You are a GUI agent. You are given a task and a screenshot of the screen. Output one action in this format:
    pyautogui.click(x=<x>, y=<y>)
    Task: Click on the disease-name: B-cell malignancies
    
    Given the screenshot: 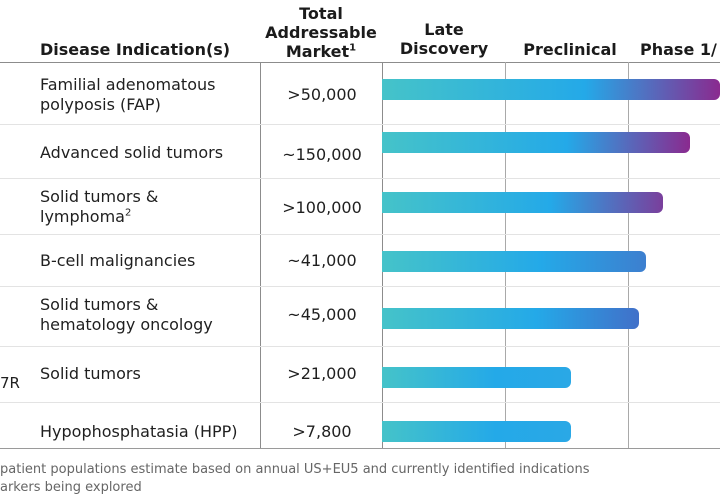 What is the action you would take?
    pyautogui.click(x=118, y=260)
    